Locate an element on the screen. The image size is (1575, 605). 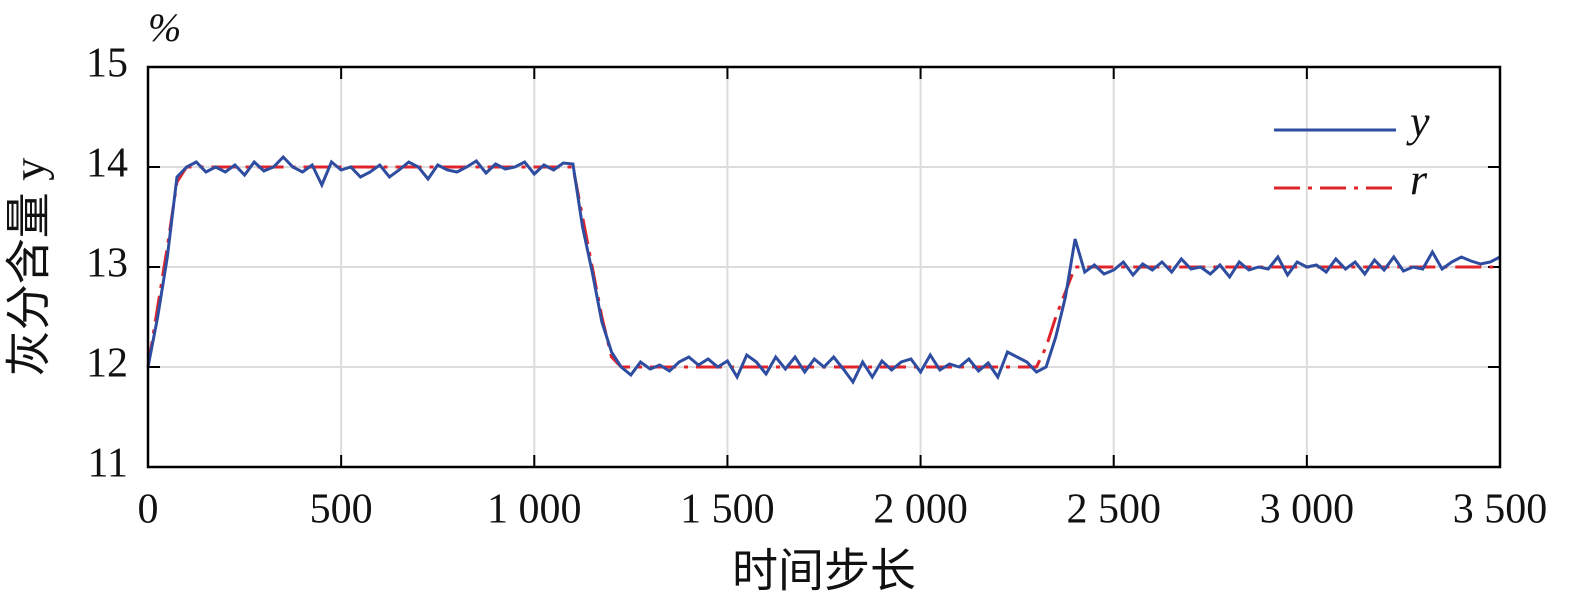
y-axis-label: 灰分含量 y is located at coordinates (29, 267).